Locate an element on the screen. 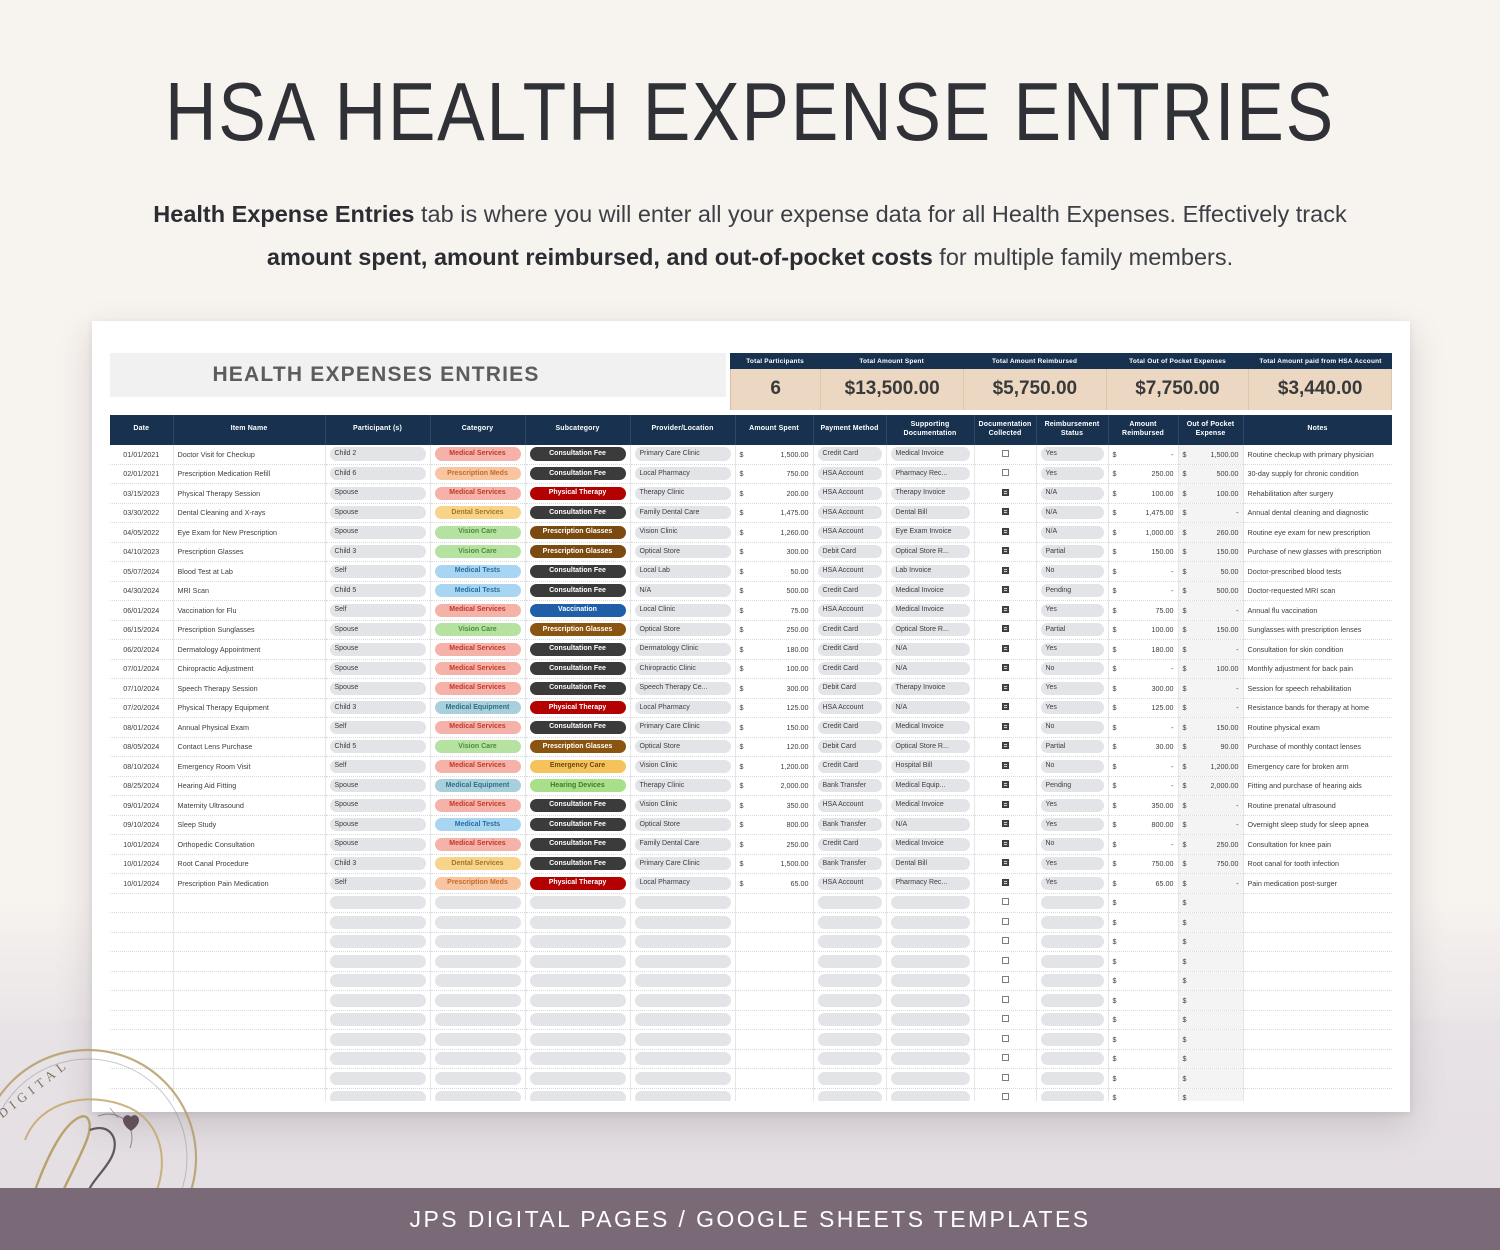 The image size is (1500, 1250). cell-date: 07/20/2024 is located at coordinates (142, 708).